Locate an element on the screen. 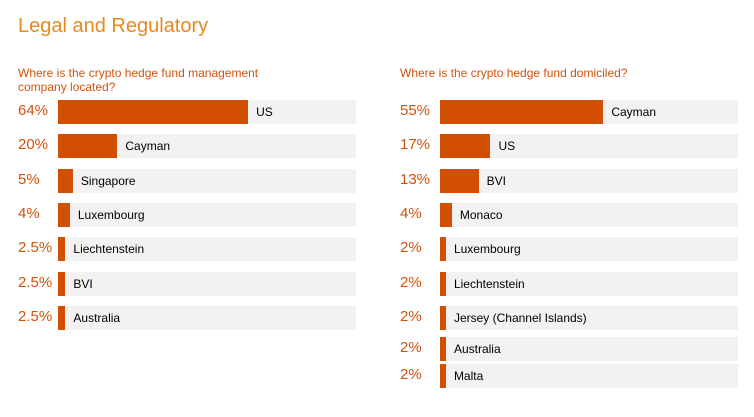  bar-row: 2% Liechtenstein is located at coordinates (570, 283).